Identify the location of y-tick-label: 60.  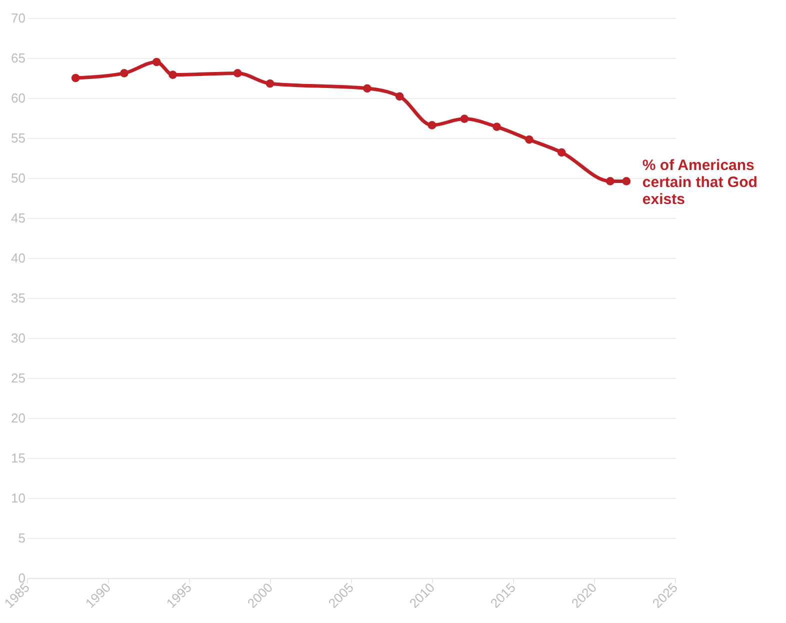
(18, 98).